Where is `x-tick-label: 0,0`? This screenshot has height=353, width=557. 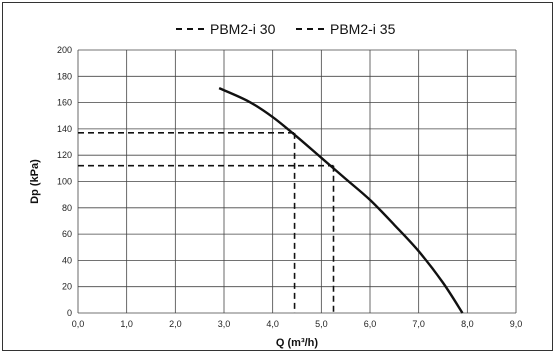 x-tick-label: 0,0 is located at coordinates (78, 324).